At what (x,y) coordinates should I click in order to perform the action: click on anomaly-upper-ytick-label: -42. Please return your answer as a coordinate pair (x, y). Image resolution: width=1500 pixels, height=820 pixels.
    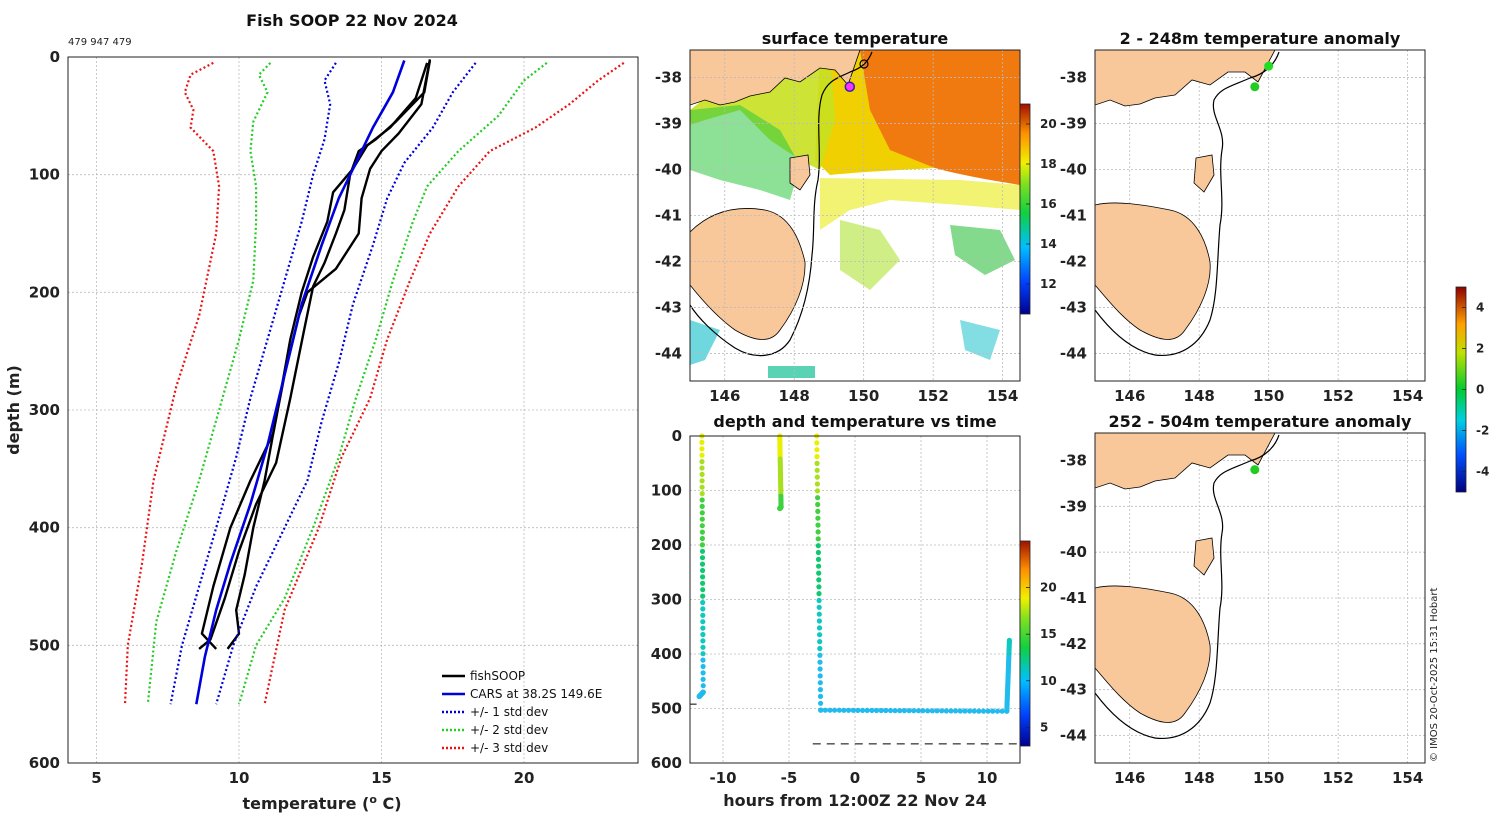
    Looking at the image, I should click on (1073, 261).